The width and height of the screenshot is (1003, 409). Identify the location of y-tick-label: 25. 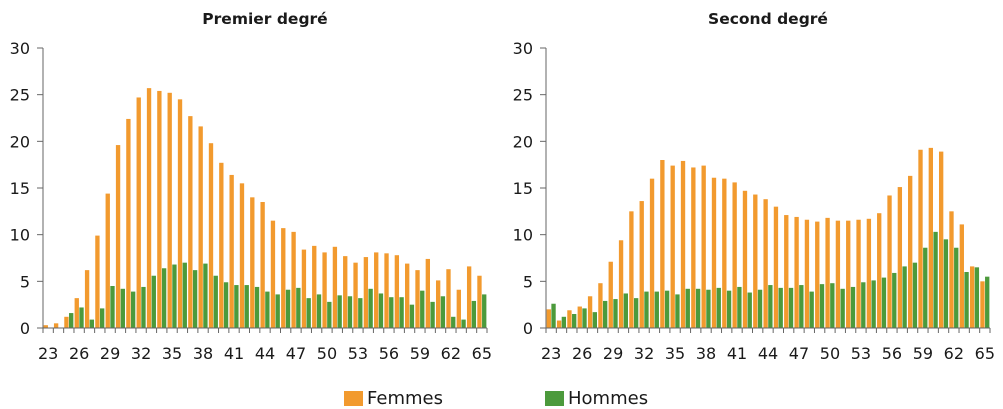
(523, 95).